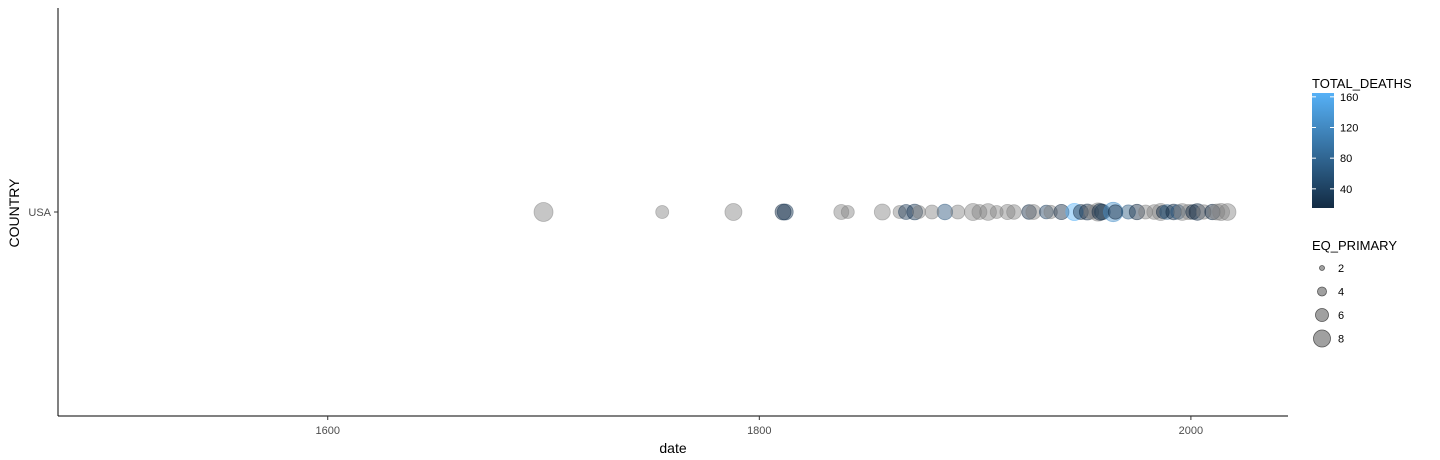 Image resolution: width=1440 pixels, height=460 pixels. I want to click on color-legend-label: 40, so click(1346, 190).